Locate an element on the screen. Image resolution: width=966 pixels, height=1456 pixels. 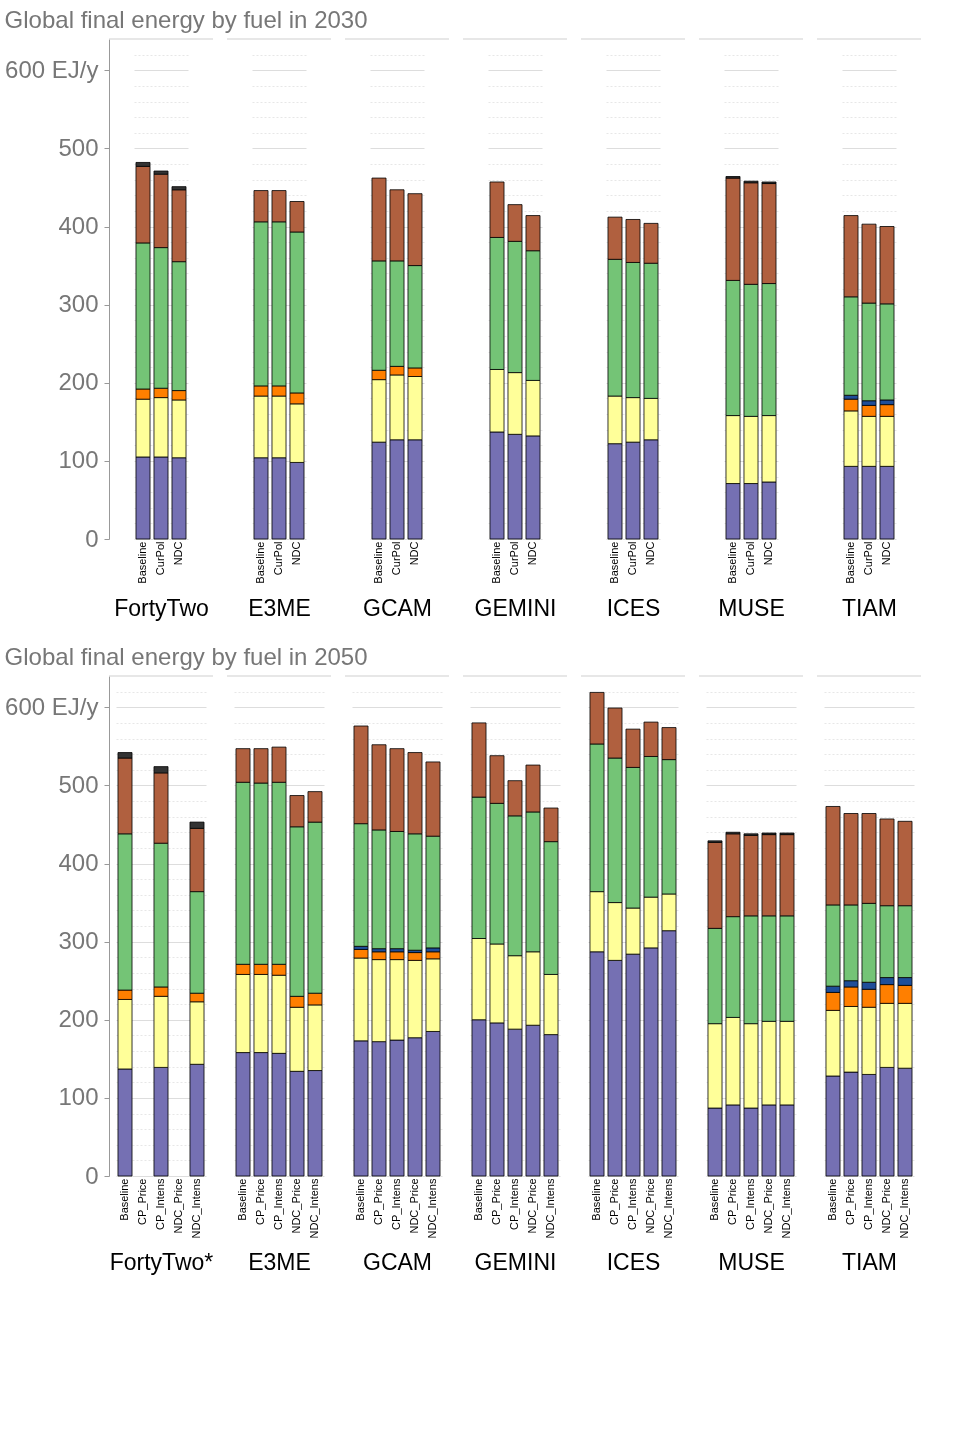
chart-title: Global final energy by fuel in 2030 is located at coordinates (186, 19).